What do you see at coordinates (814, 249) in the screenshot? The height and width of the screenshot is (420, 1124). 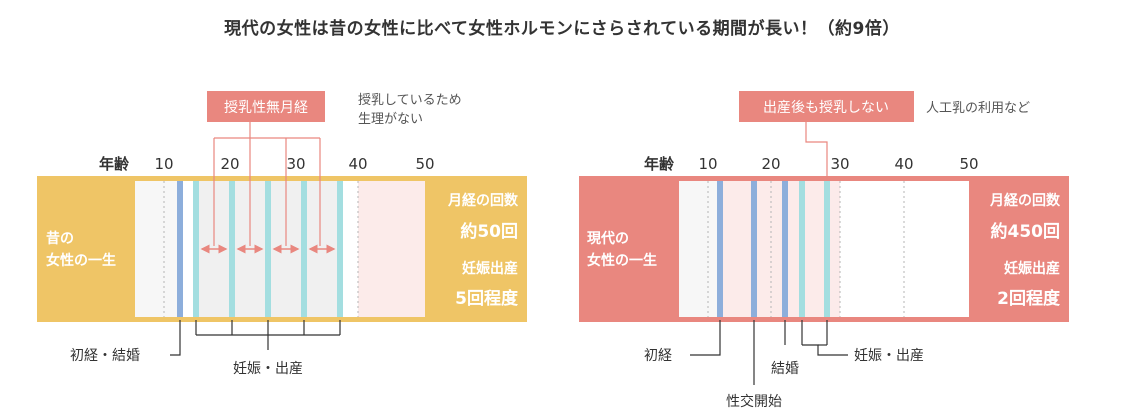 I see `modern-pregnancy-bars` at bounding box center [814, 249].